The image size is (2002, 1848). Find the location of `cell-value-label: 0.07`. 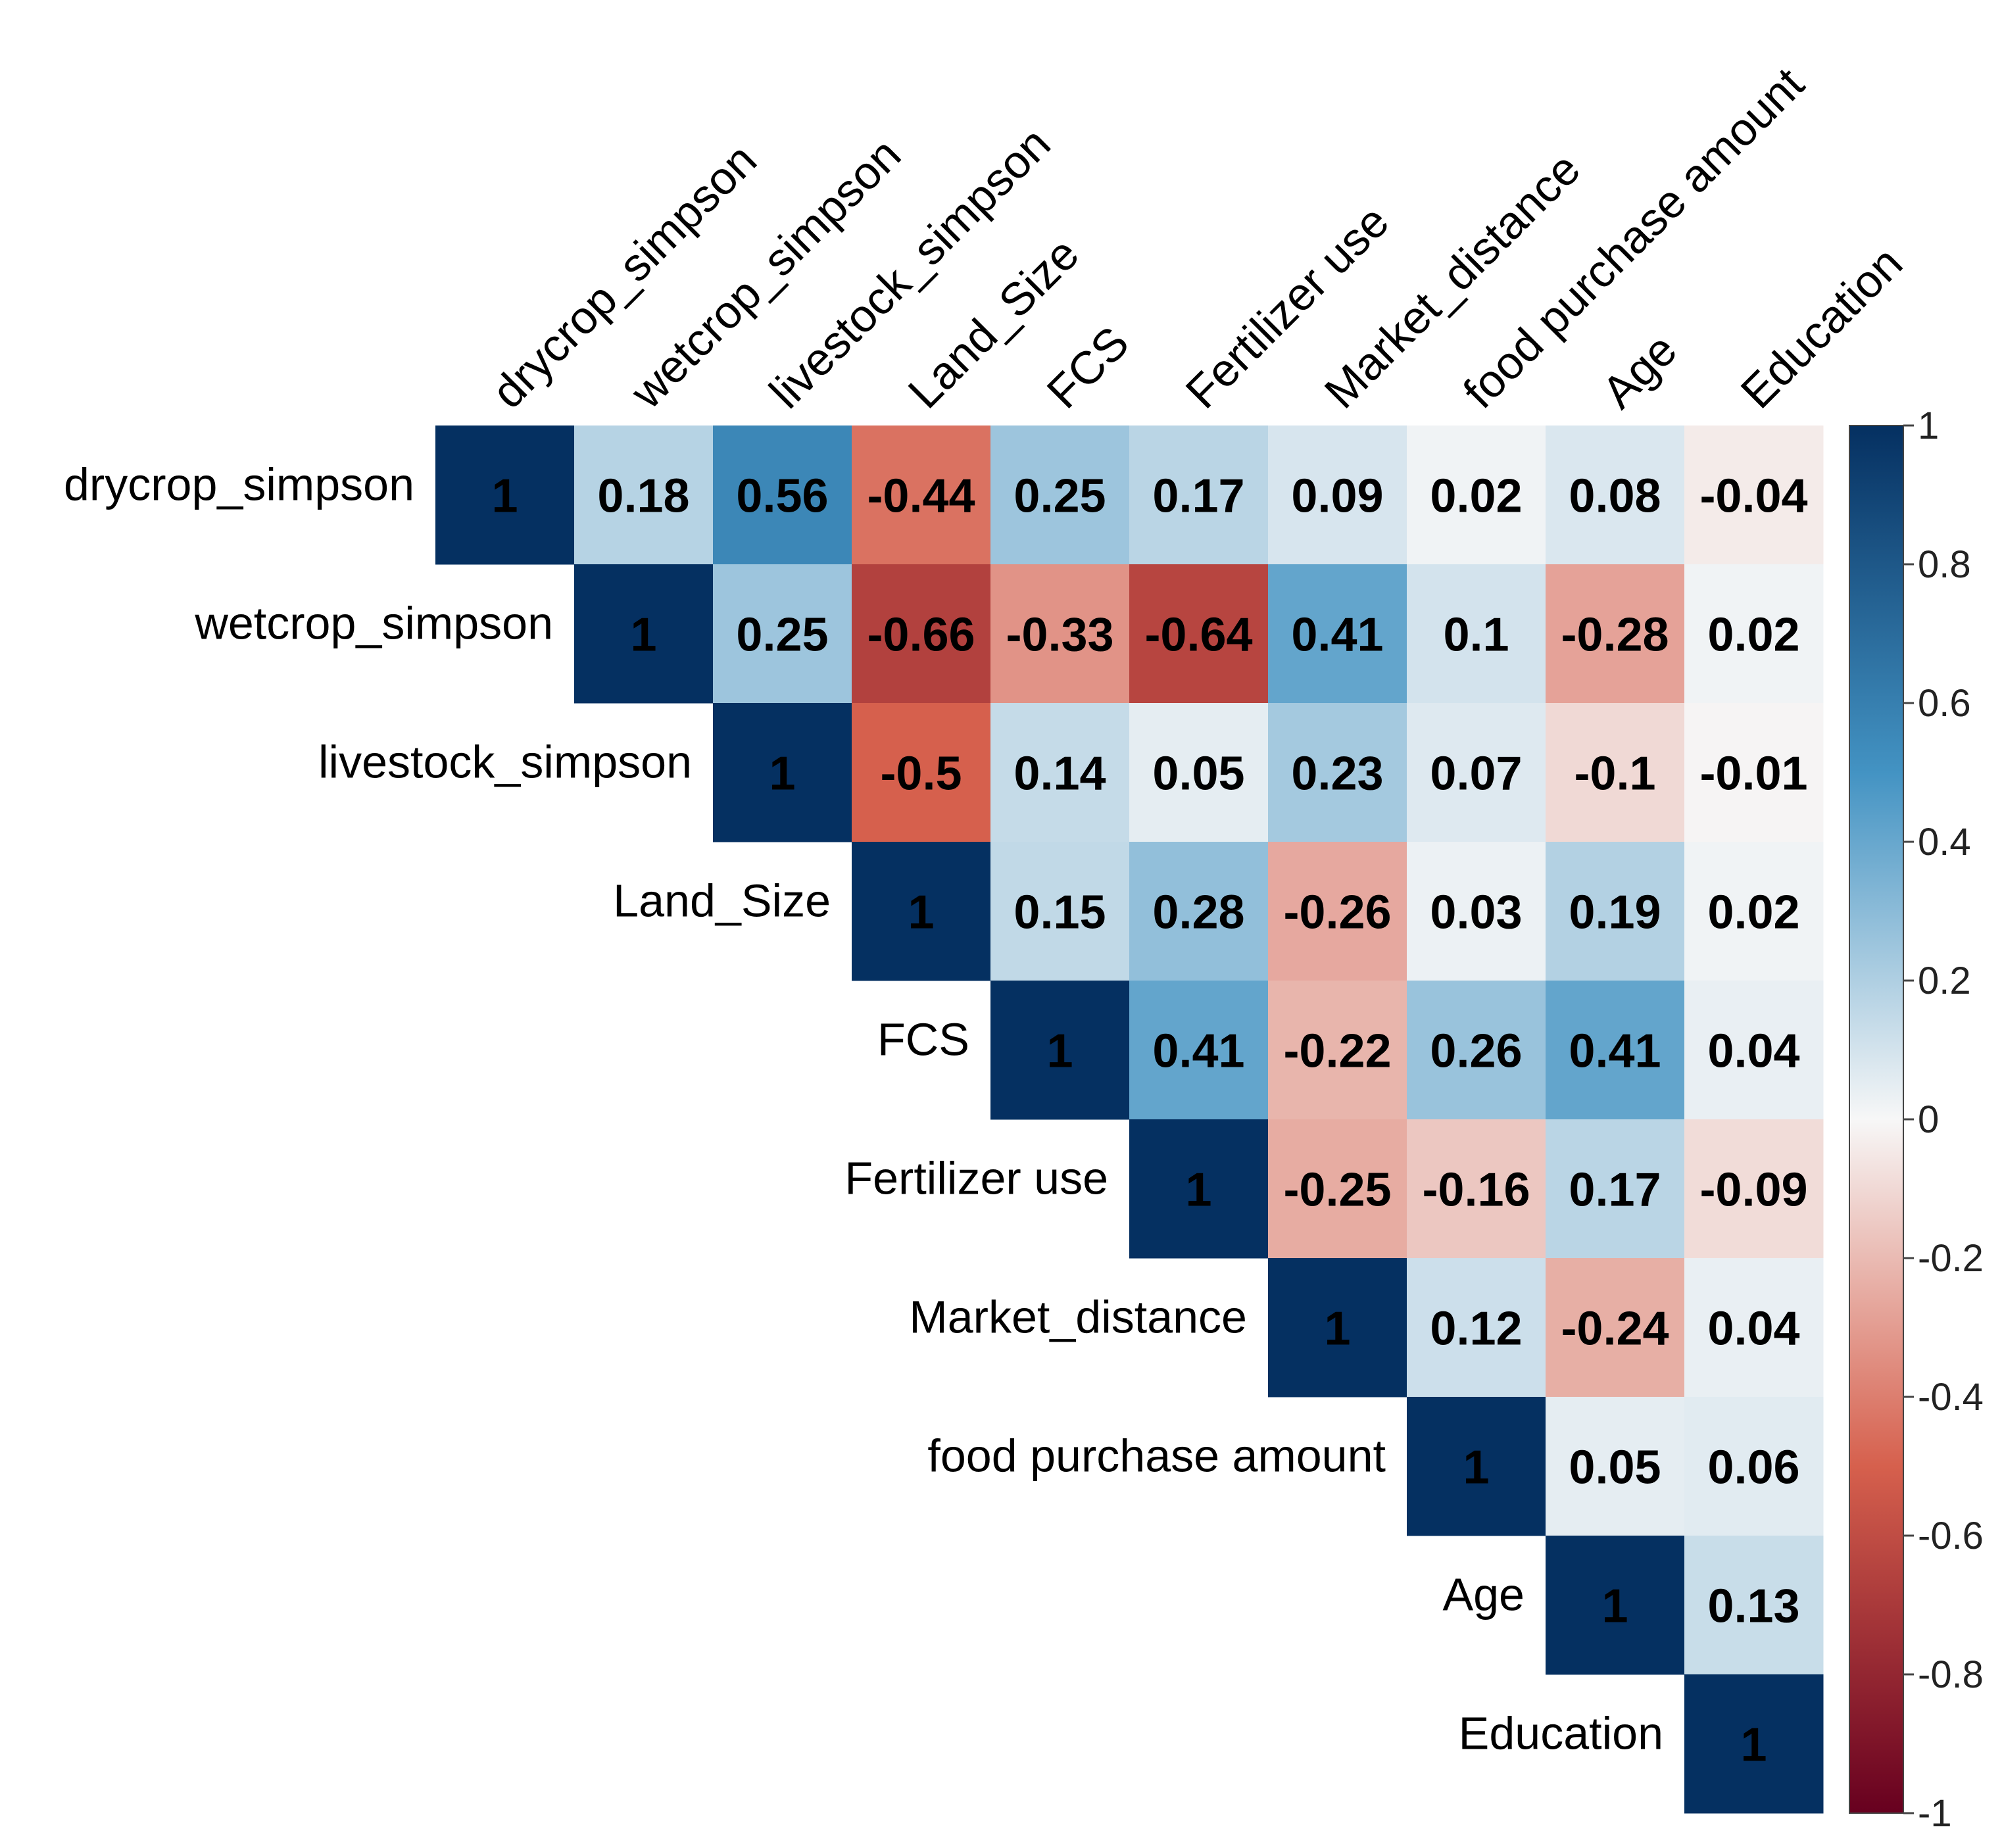

cell-value-label: 0.07 is located at coordinates (1476, 774).